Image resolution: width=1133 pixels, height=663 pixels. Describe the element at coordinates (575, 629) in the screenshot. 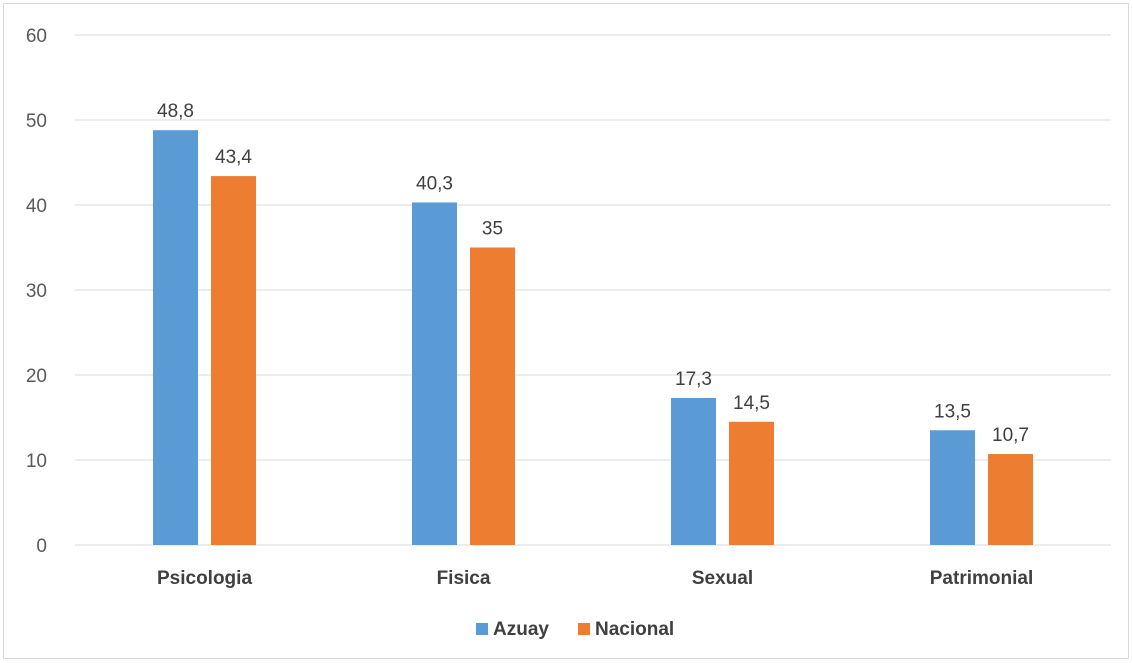

I see `legend: Azuay Nacional` at that location.